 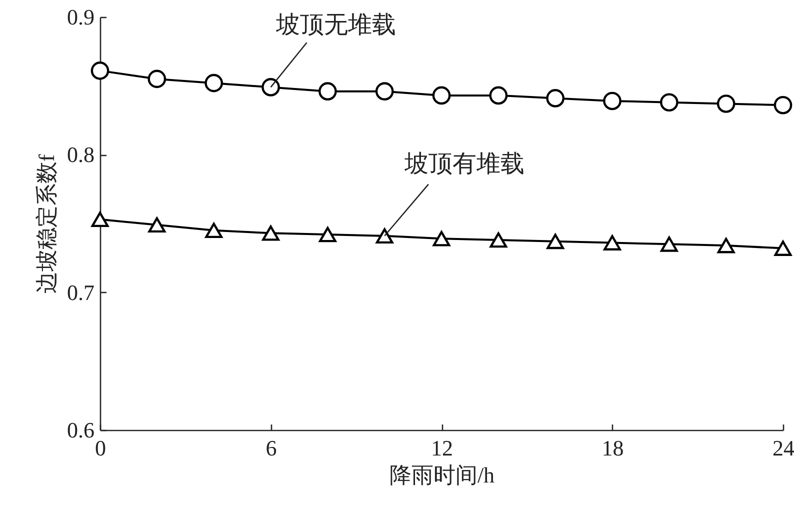 What do you see at coordinates (442, 475) in the screenshot?
I see `x-axis-title: 降雨时间/h` at bounding box center [442, 475].